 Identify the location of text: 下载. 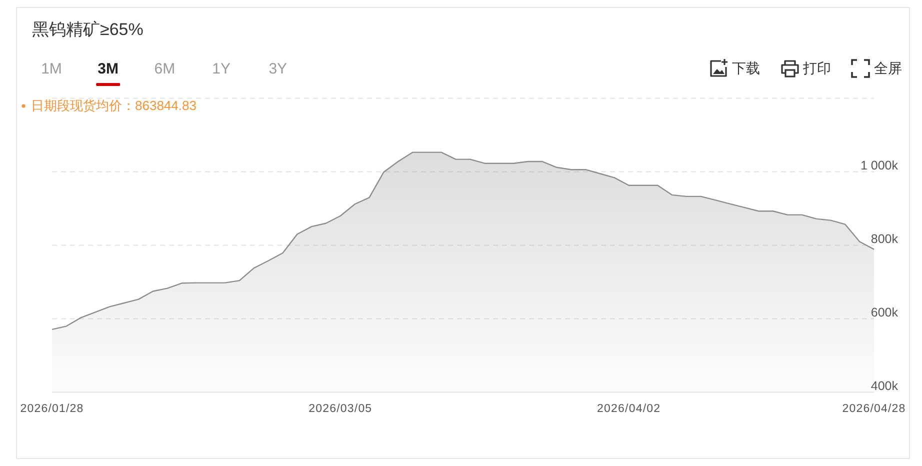
(746, 68).